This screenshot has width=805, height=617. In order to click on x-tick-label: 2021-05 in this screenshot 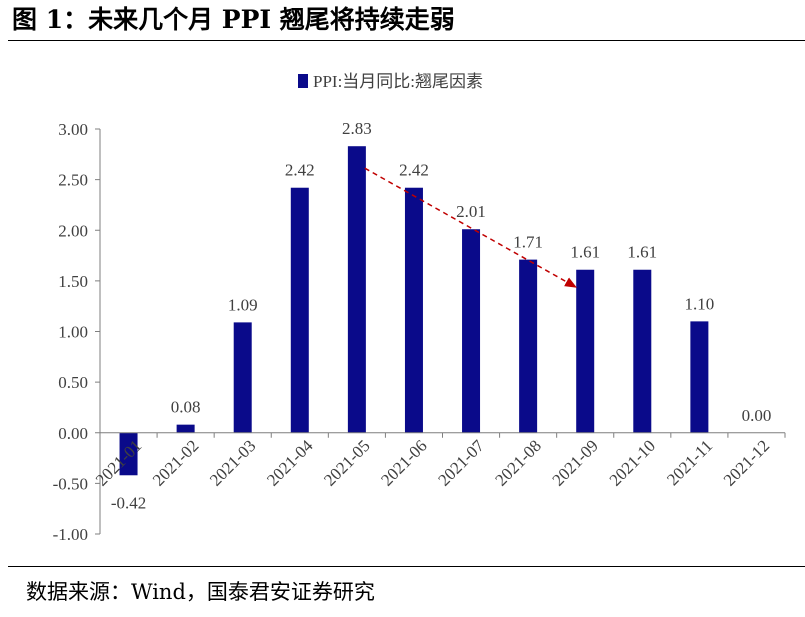, I will do `click(347, 463)`.